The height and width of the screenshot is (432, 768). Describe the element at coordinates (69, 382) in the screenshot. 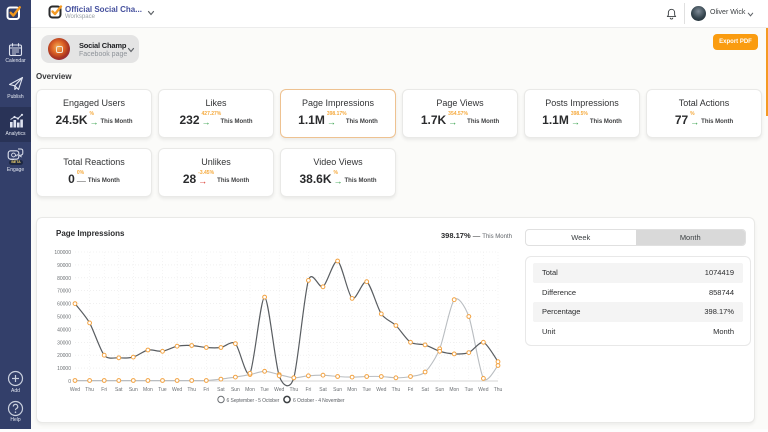

I see `svg-text: 0` at that location.